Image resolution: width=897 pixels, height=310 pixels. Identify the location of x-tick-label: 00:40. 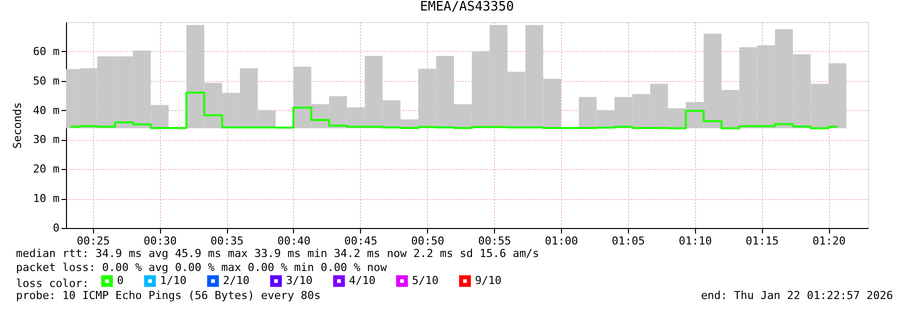
(294, 241).